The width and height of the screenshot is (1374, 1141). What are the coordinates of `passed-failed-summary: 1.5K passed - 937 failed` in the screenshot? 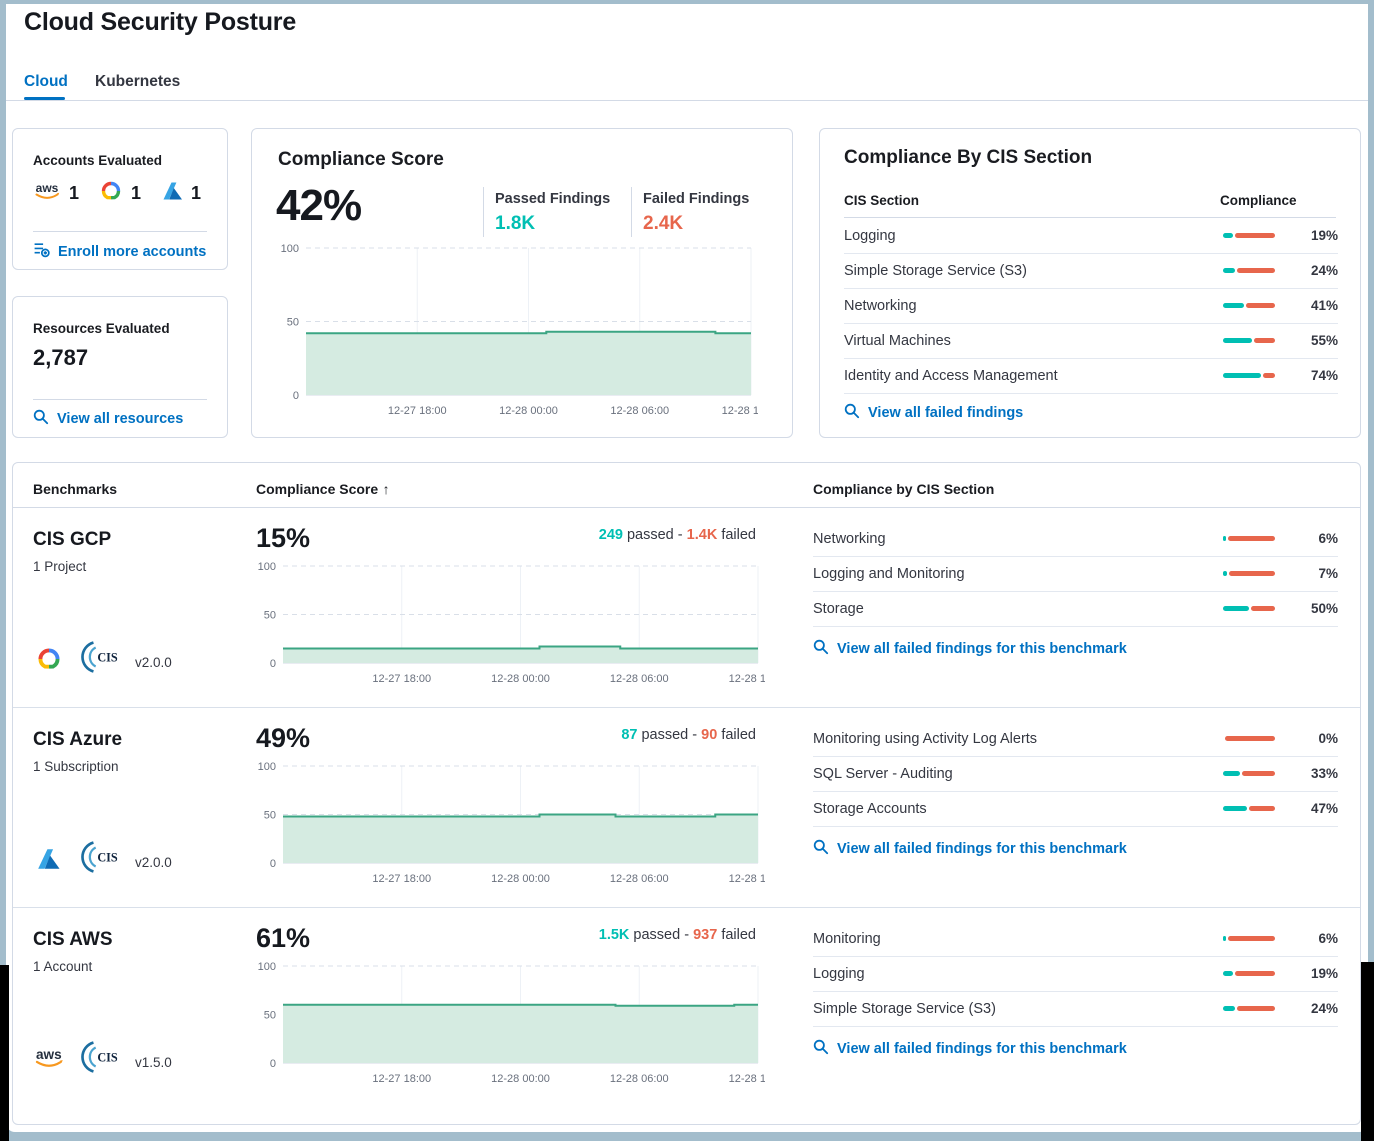 It's located at (677, 935).